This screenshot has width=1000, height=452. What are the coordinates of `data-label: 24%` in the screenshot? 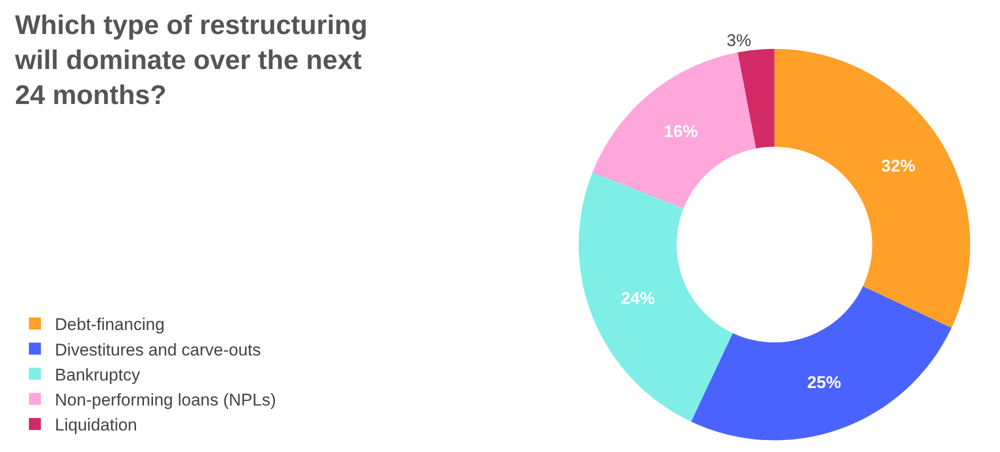 It's located at (637, 298).